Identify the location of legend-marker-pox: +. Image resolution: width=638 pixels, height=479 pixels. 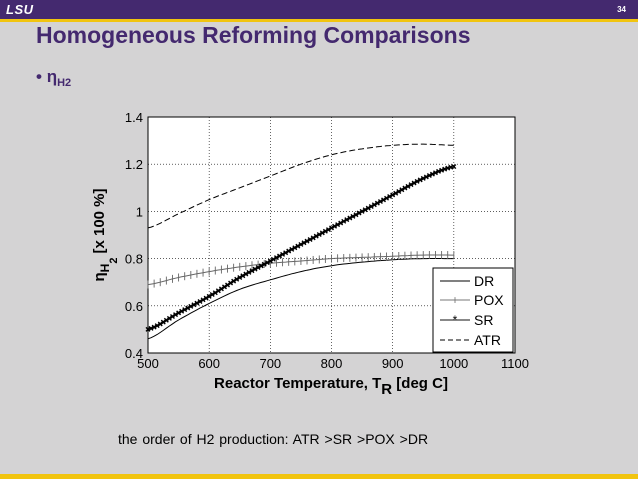
(454, 300).